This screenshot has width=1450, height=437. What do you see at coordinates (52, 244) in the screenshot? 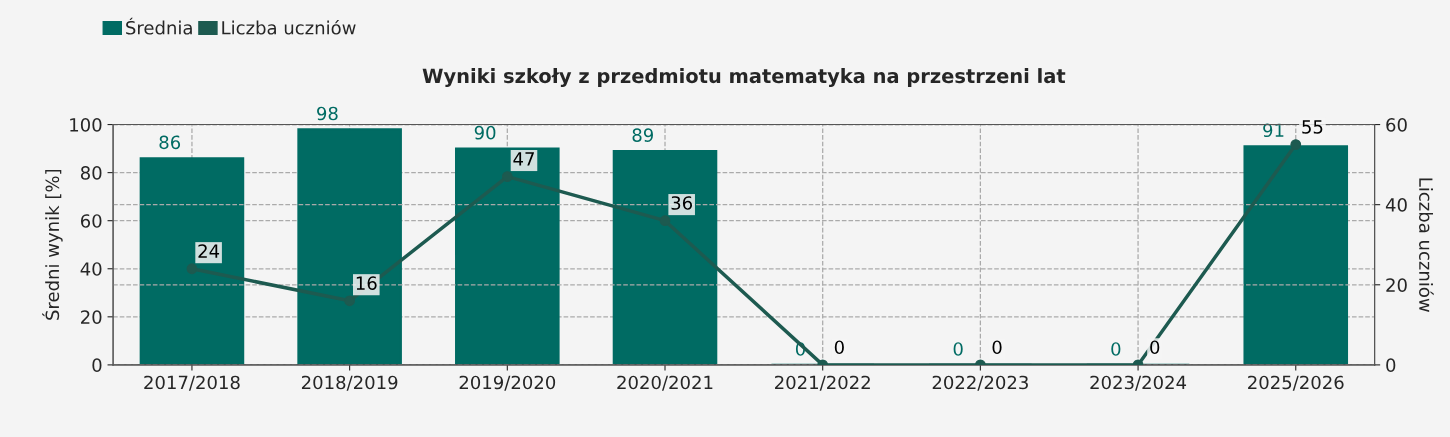
I see `y-axis-title: Średni wynik [%]` at bounding box center [52, 244].